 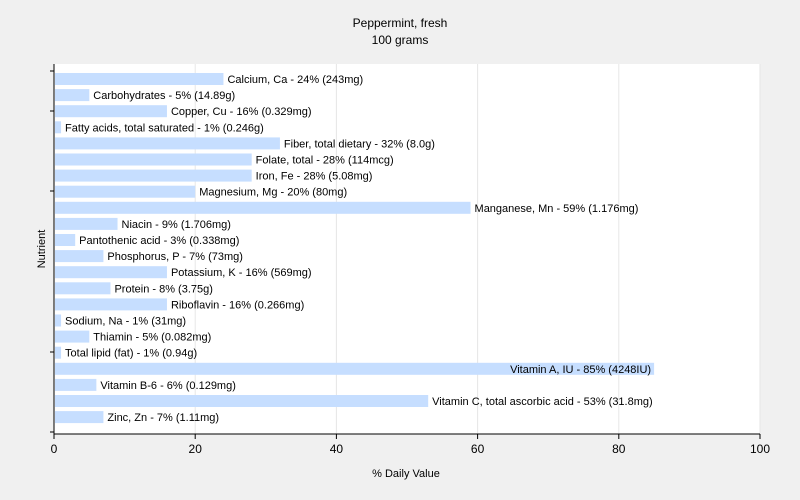 I want to click on x-tick-label: 20, so click(x=196, y=449).